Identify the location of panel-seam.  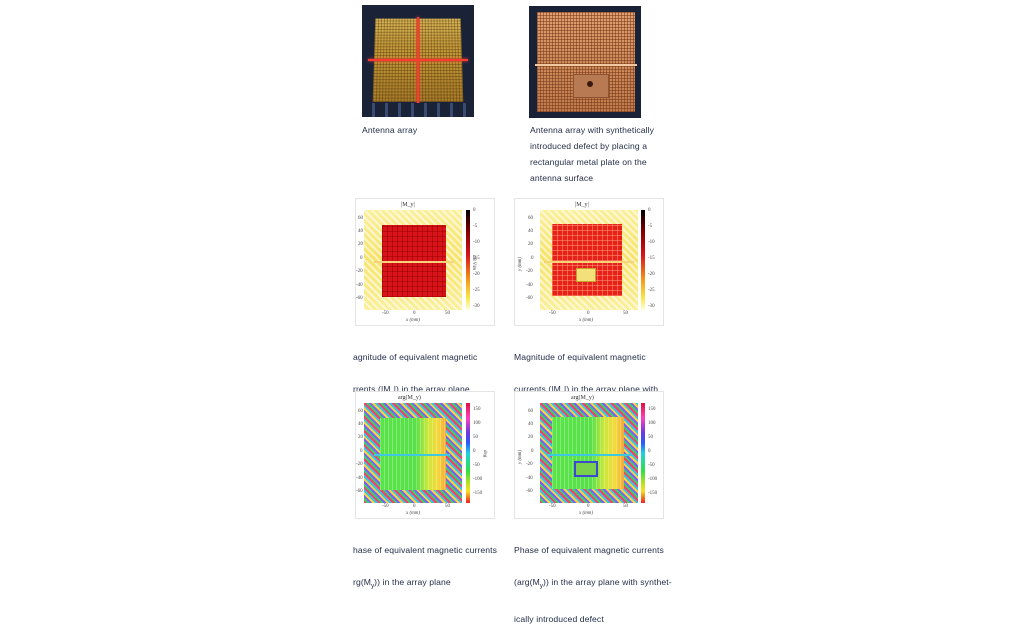
(586, 65).